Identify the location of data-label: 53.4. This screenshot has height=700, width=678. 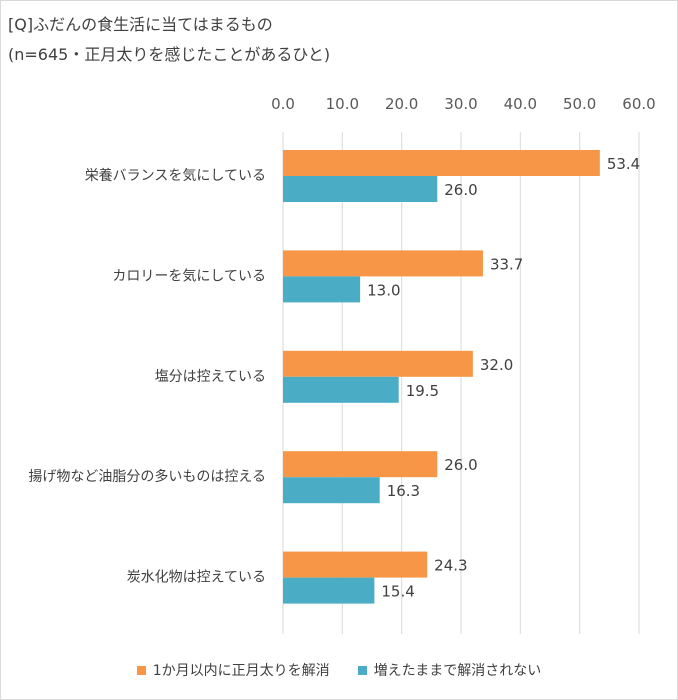
(623, 164).